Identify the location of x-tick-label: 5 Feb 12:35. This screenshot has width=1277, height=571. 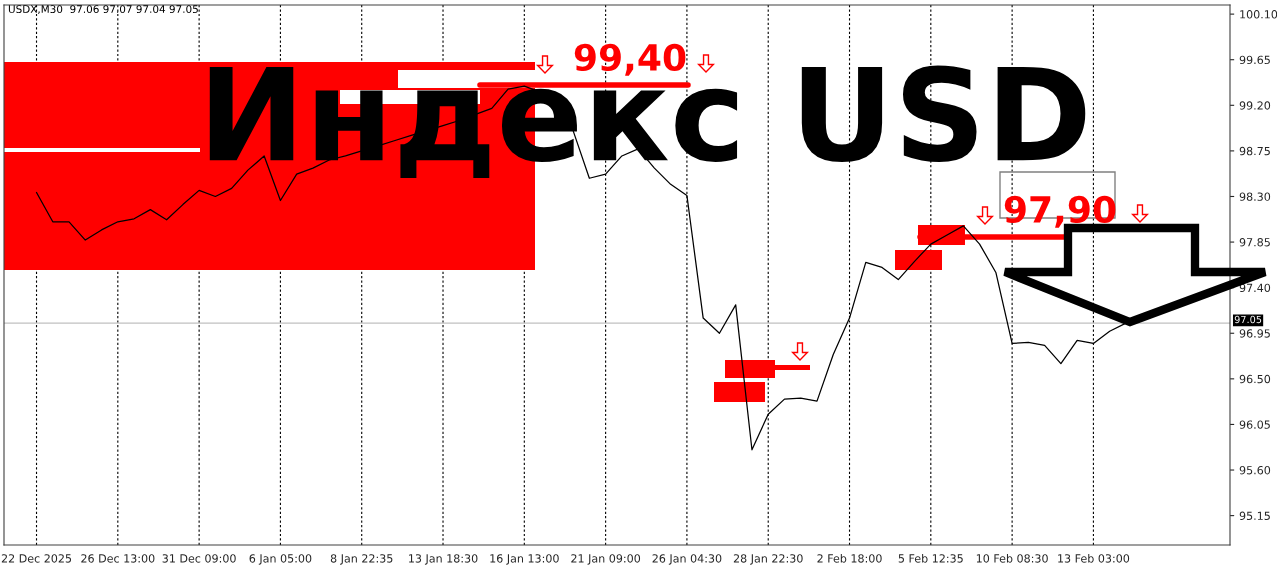
(930, 558).